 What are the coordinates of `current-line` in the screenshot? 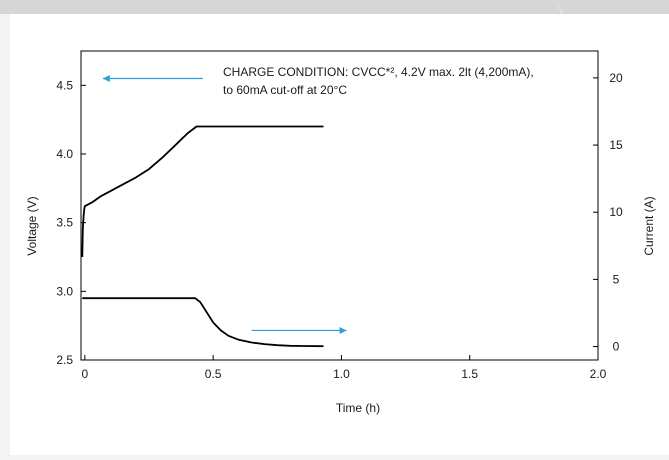 It's located at (203, 322).